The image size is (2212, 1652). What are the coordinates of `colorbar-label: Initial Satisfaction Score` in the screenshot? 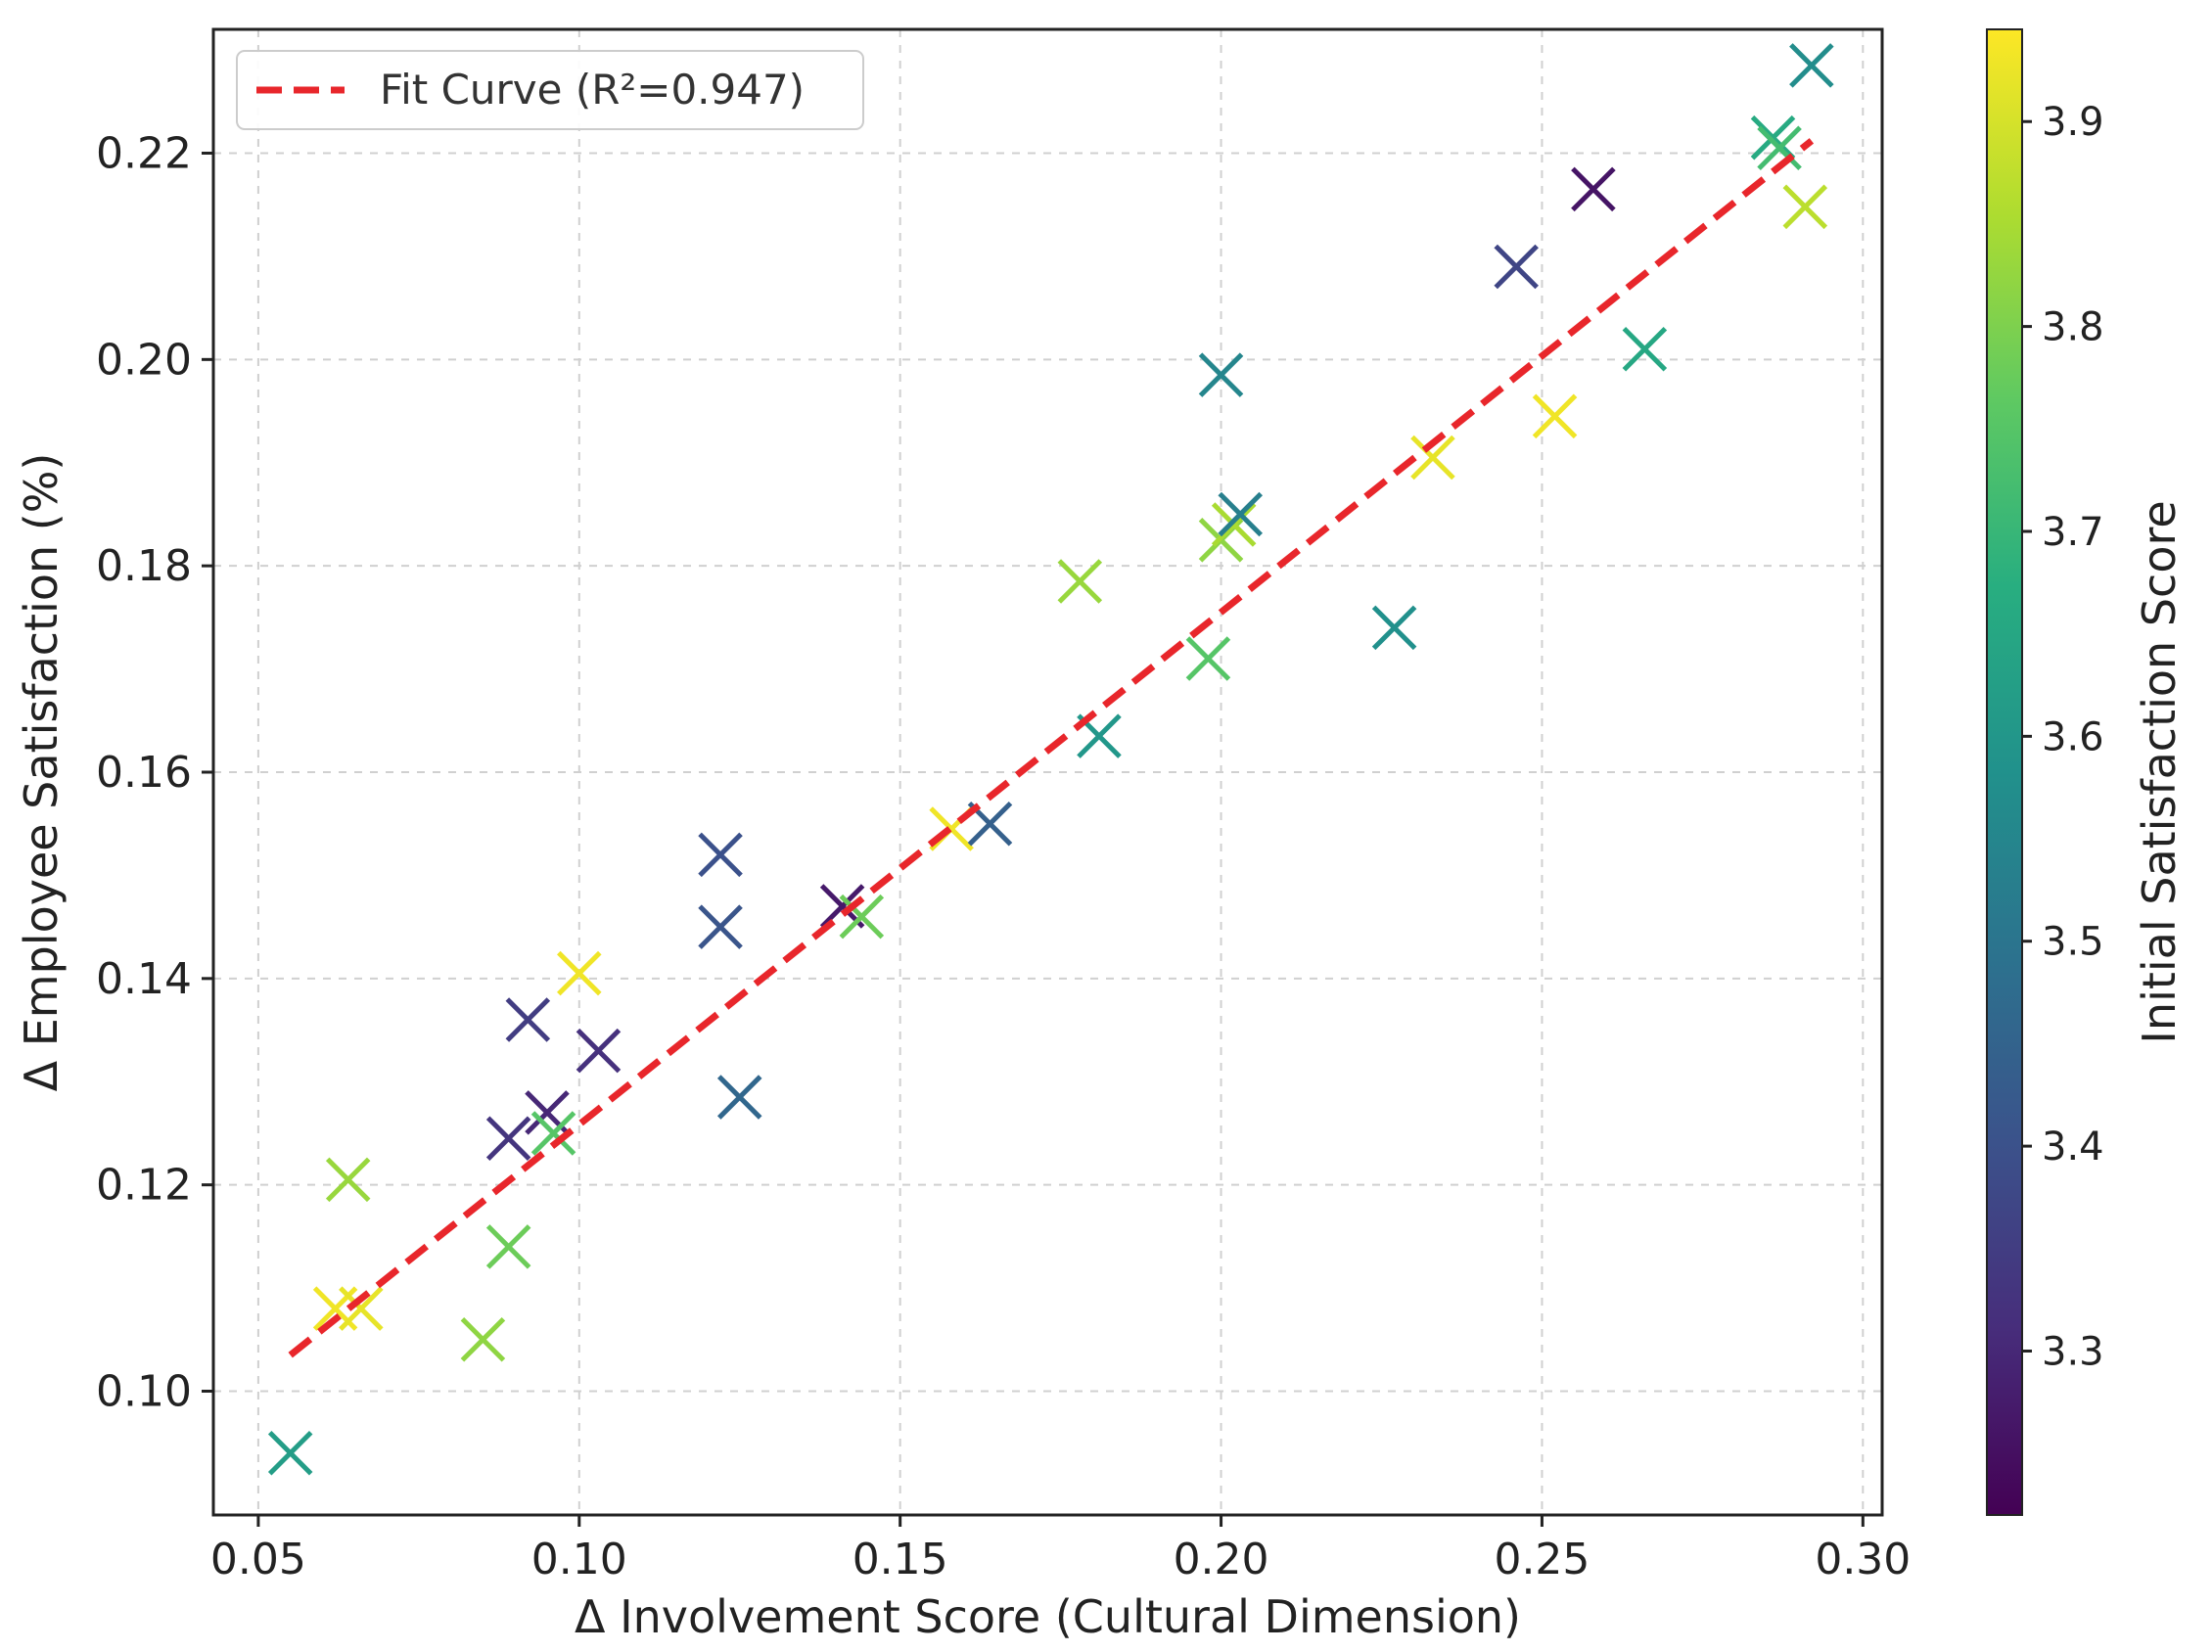 It's located at (2159, 771).